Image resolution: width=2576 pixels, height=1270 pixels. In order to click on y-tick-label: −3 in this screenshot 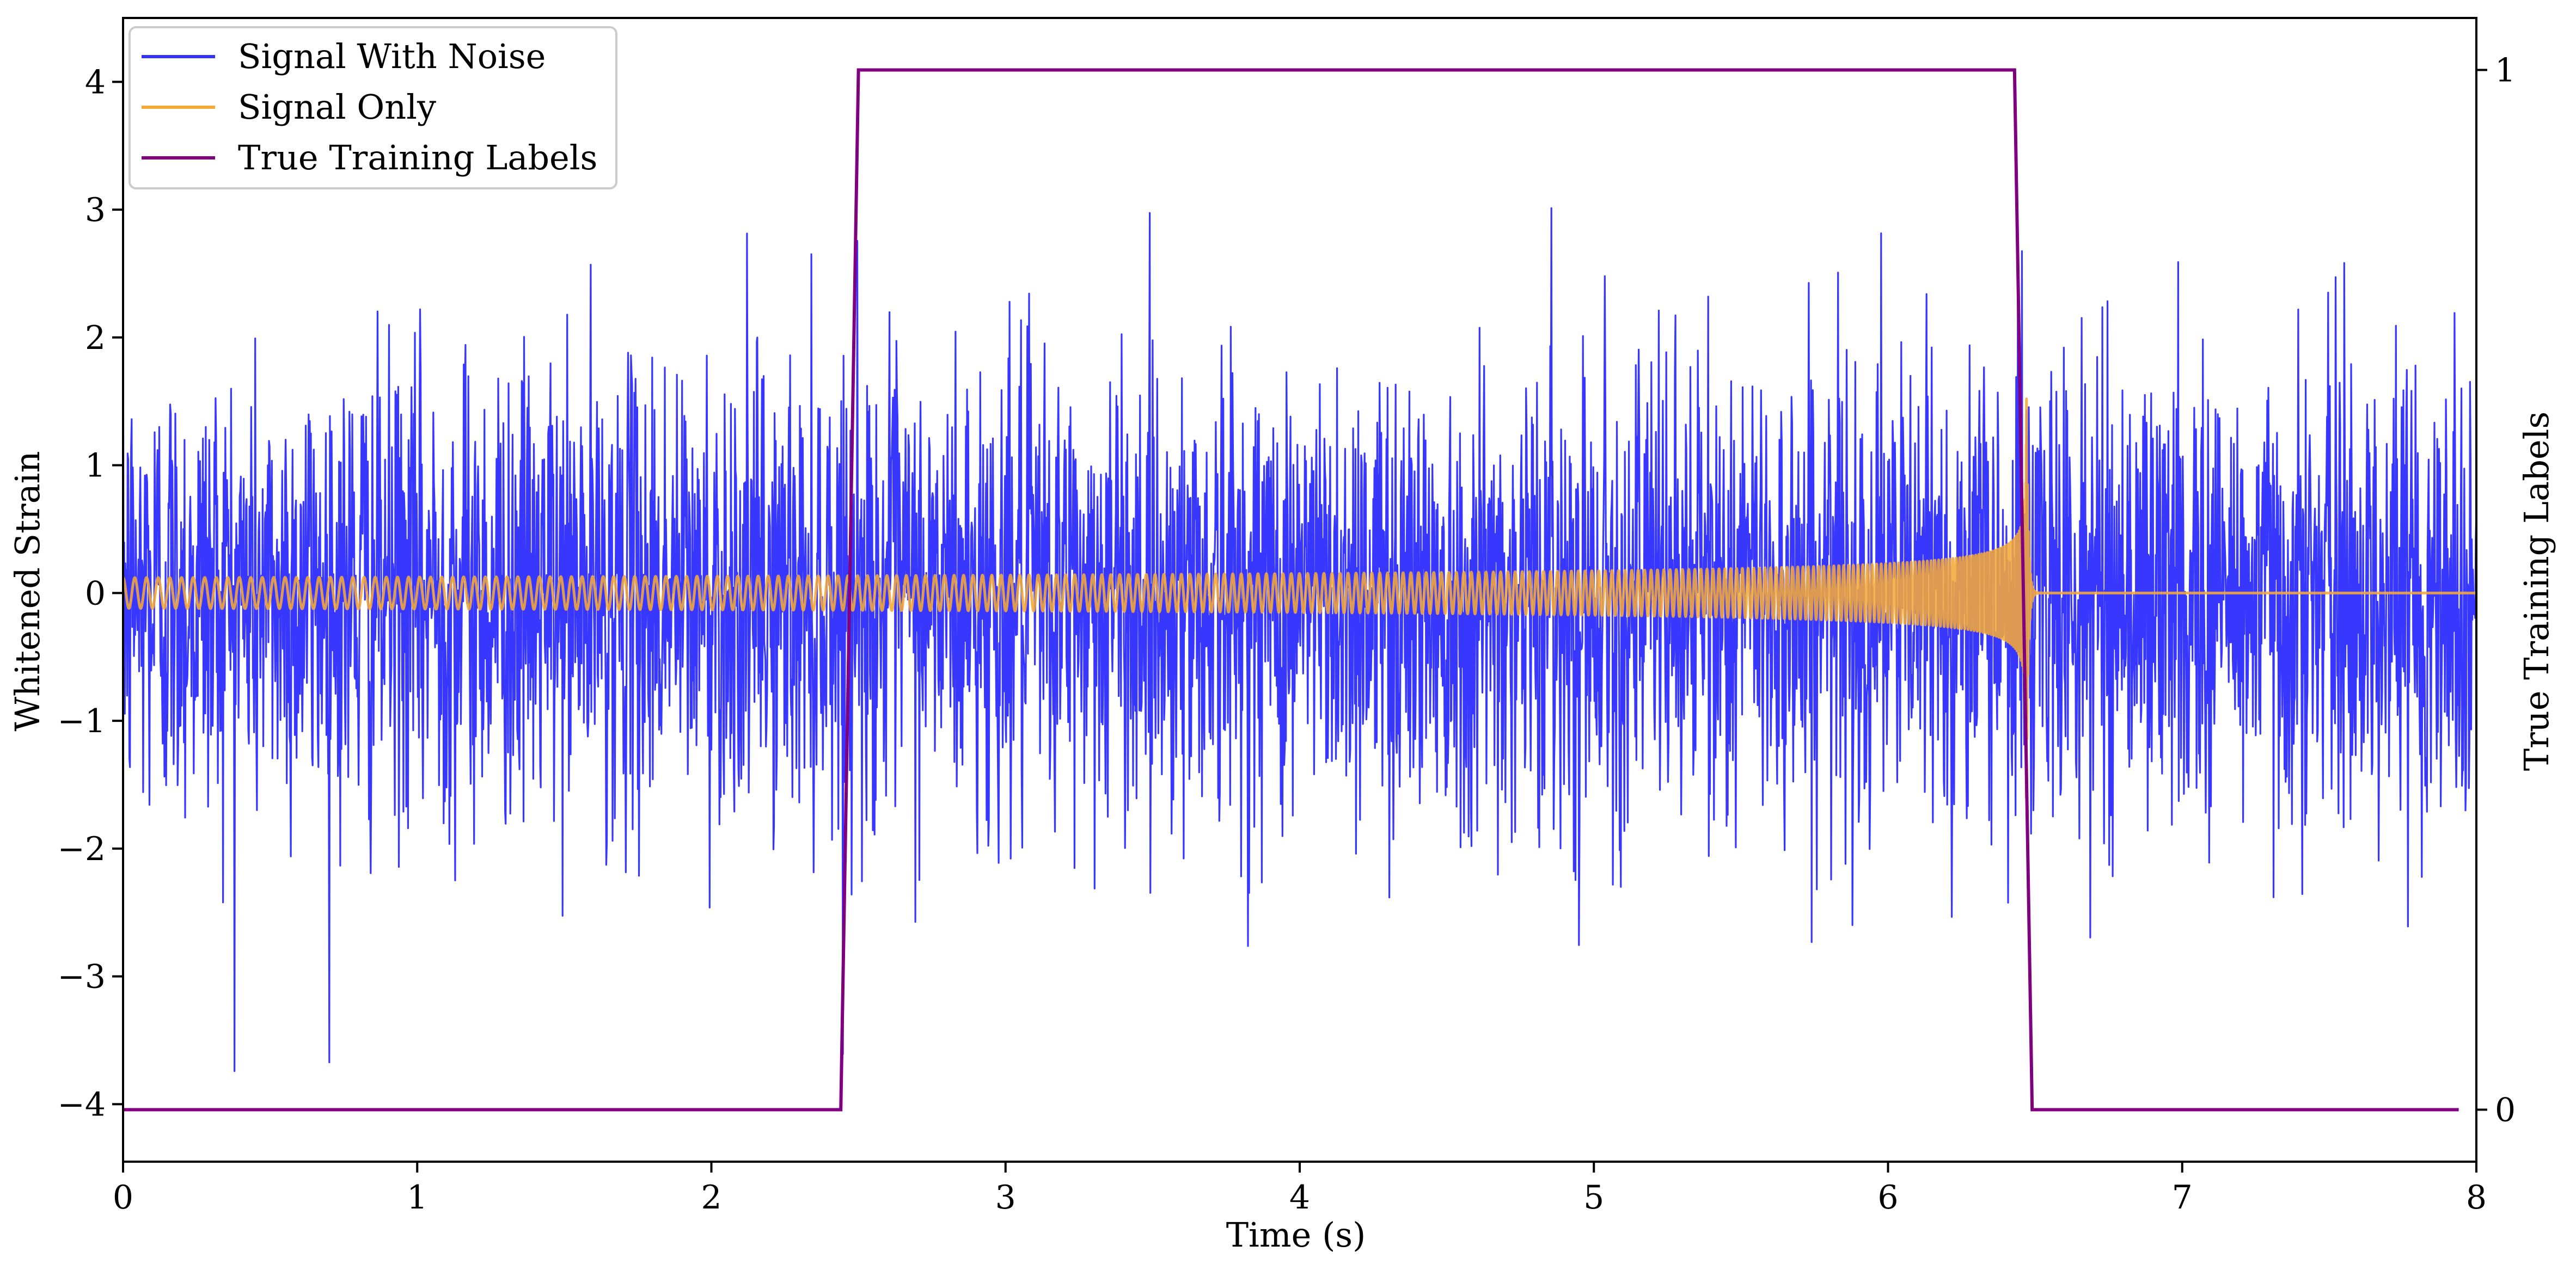, I will do `click(82, 977)`.